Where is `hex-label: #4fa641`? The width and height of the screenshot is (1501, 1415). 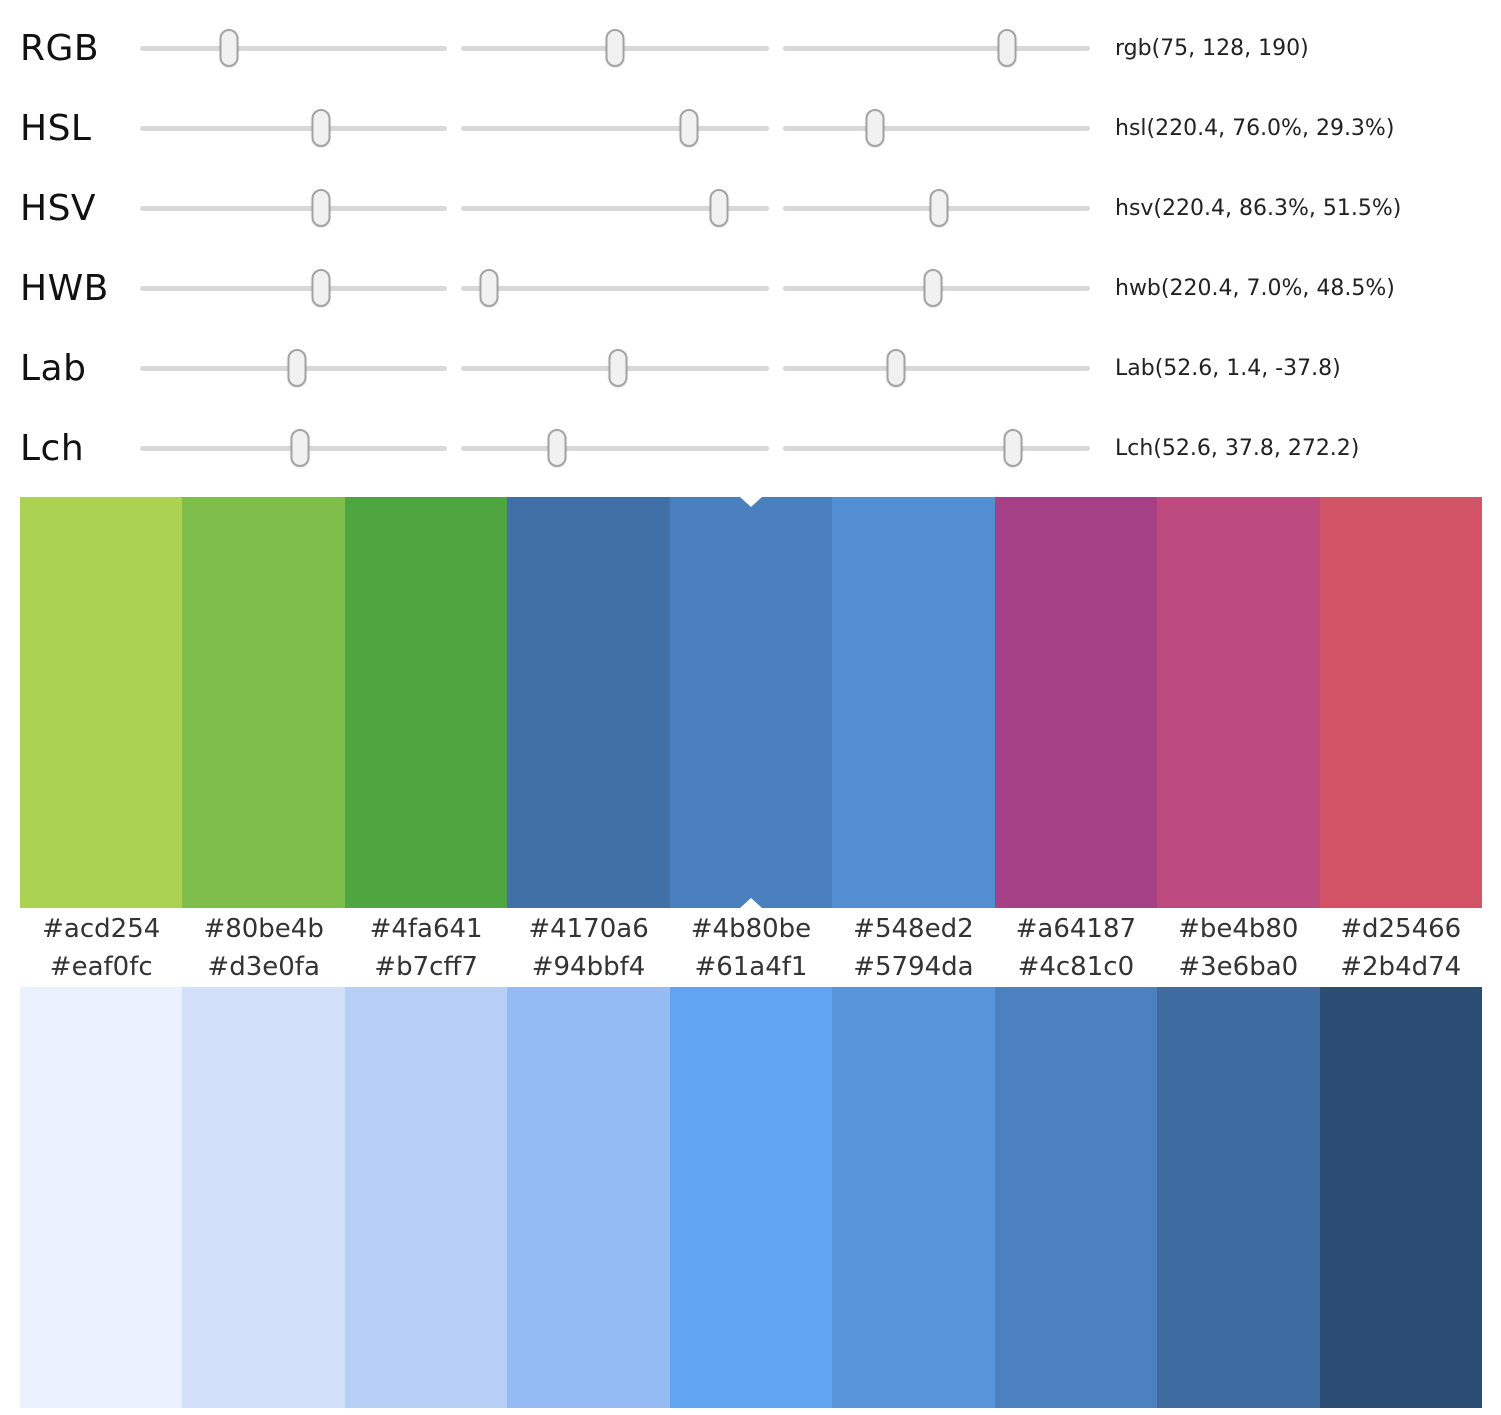
hex-label: #4fa641 is located at coordinates (426, 929).